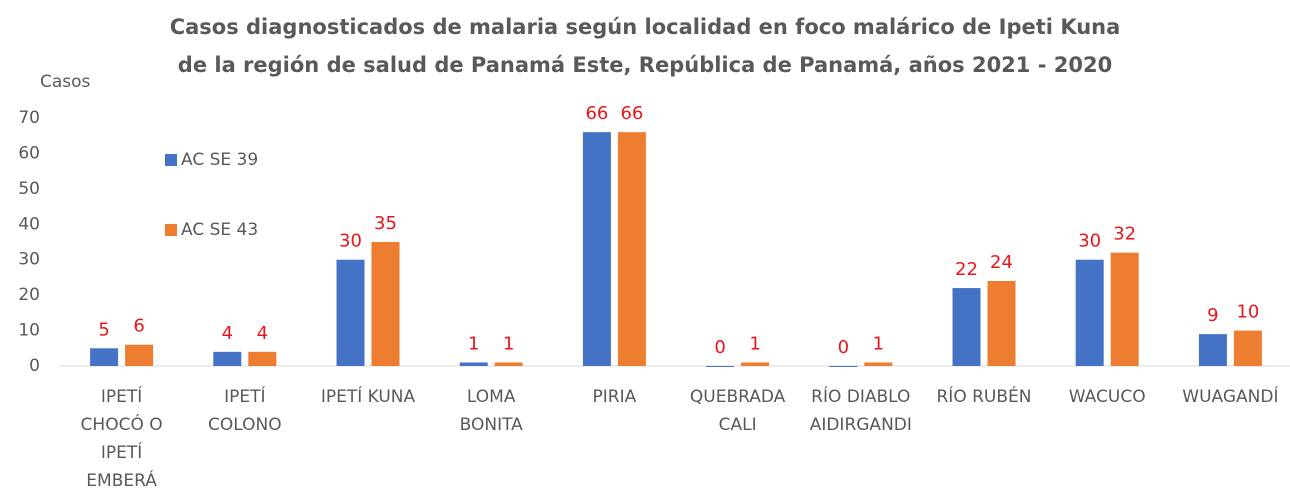 The height and width of the screenshot is (493, 1290). What do you see at coordinates (103, 329) in the screenshot?
I see `value-label: 5` at bounding box center [103, 329].